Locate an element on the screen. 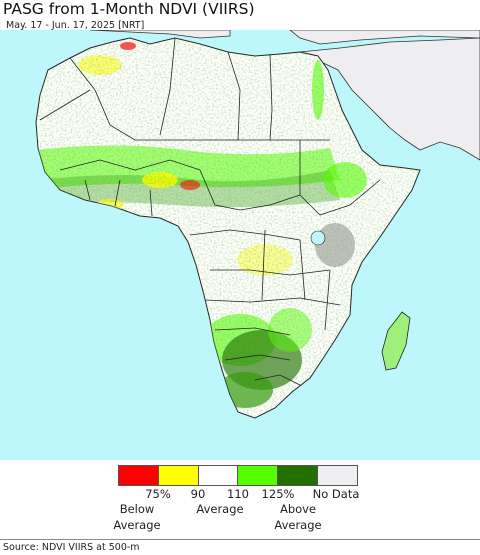 This screenshot has width=480, height=555. lake-victoria is located at coordinates (318, 238).